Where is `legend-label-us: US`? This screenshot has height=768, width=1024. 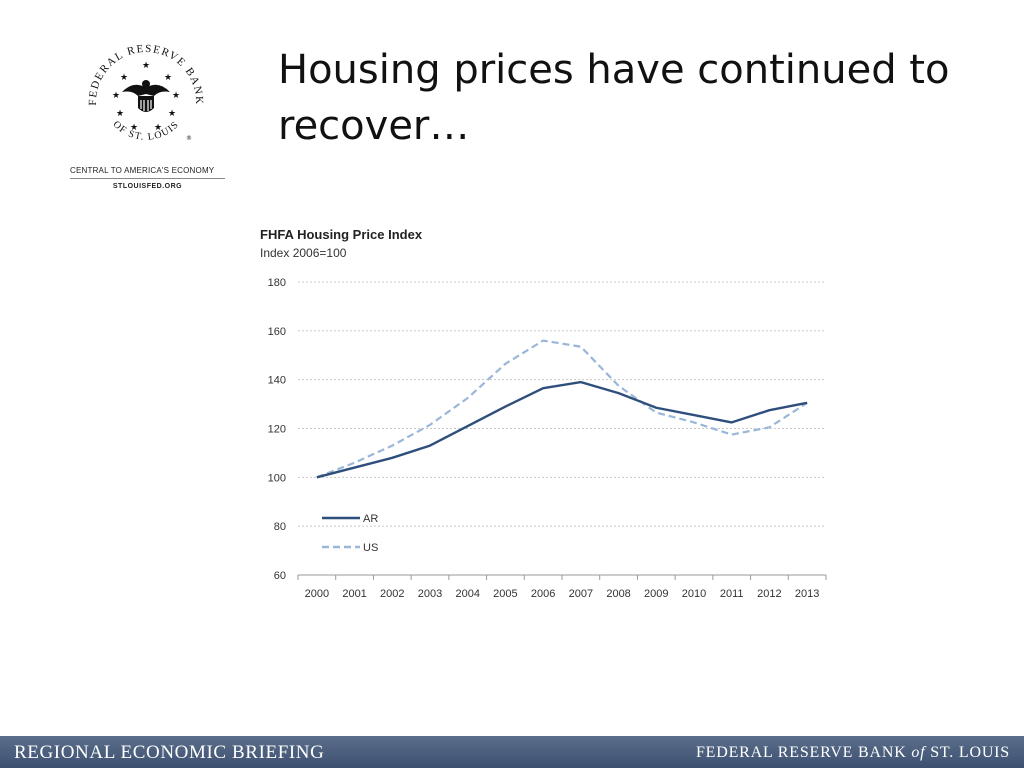 legend-label-us: US is located at coordinates (370, 548).